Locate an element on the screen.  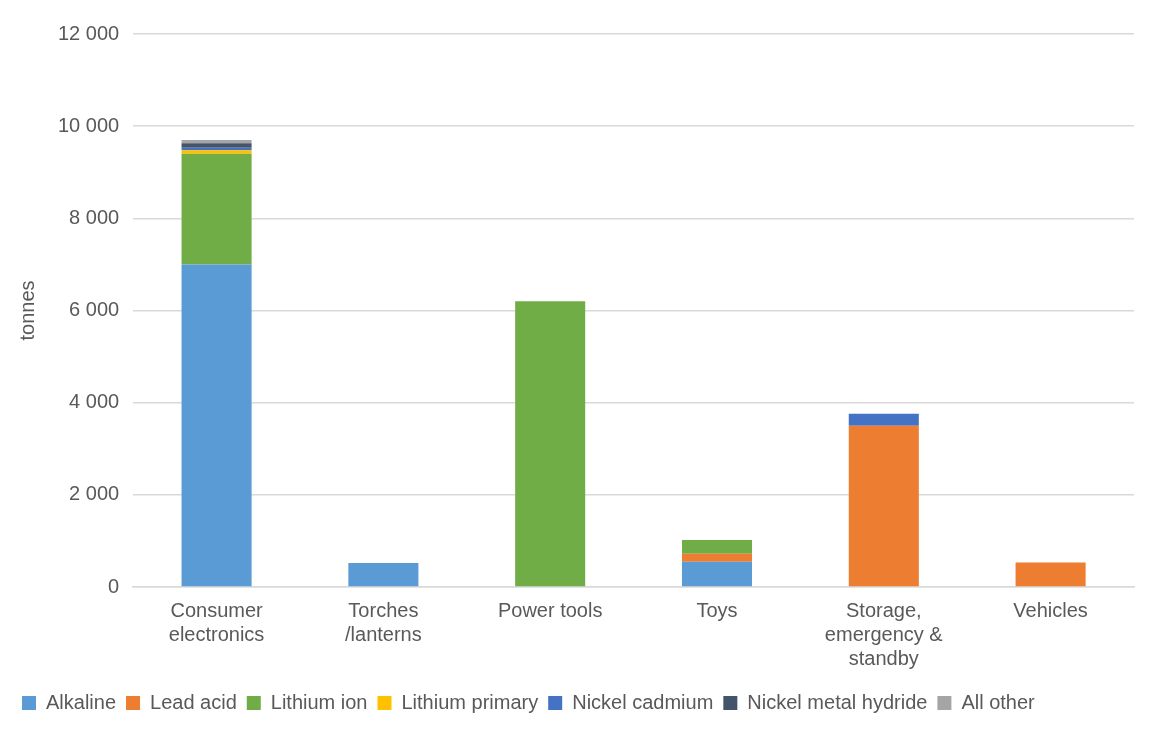
legend-label: Lithium primary is located at coordinates (470, 701).